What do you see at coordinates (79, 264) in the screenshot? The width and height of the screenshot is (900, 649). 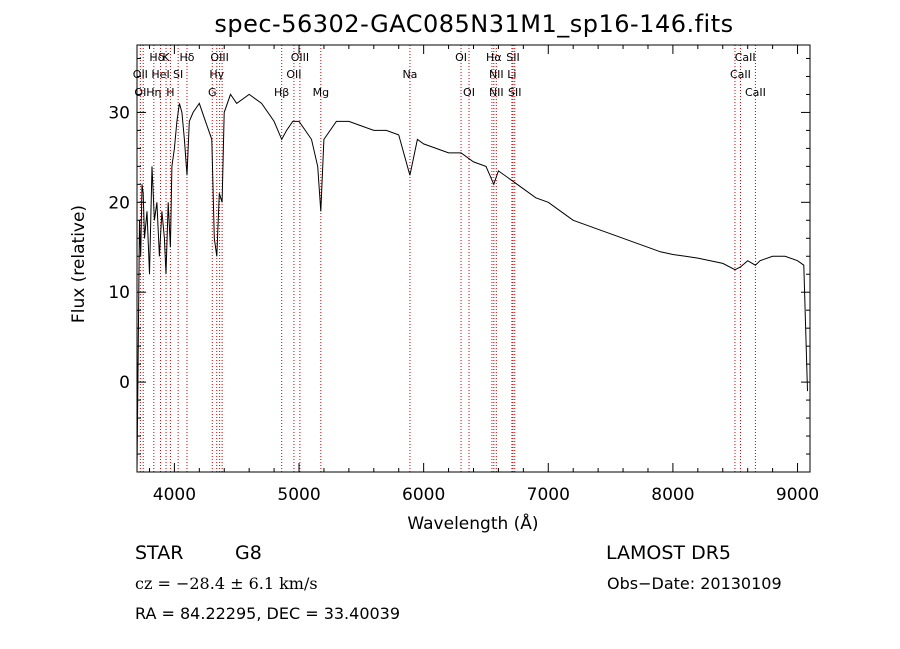 I see `y-axis-label: Flux (relative)` at bounding box center [79, 264].